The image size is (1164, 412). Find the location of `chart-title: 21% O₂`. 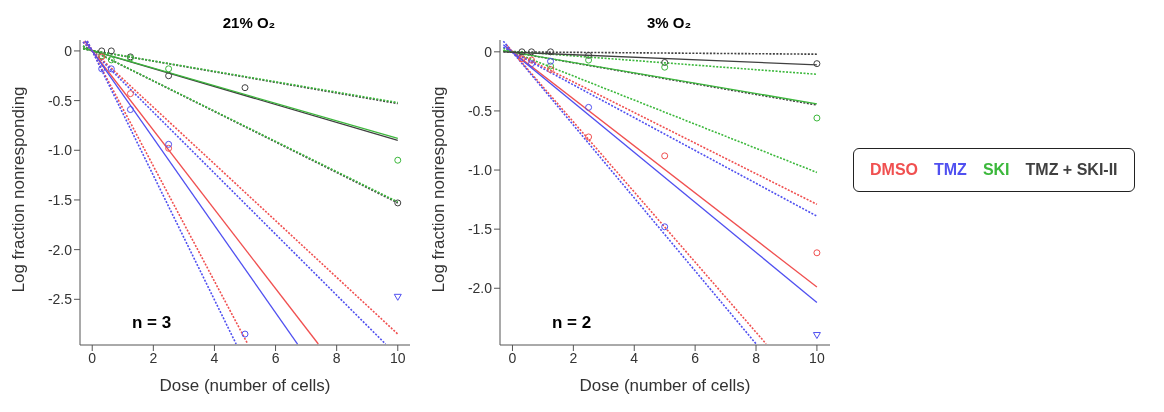

chart-title: 21% O₂ is located at coordinates (249, 22).